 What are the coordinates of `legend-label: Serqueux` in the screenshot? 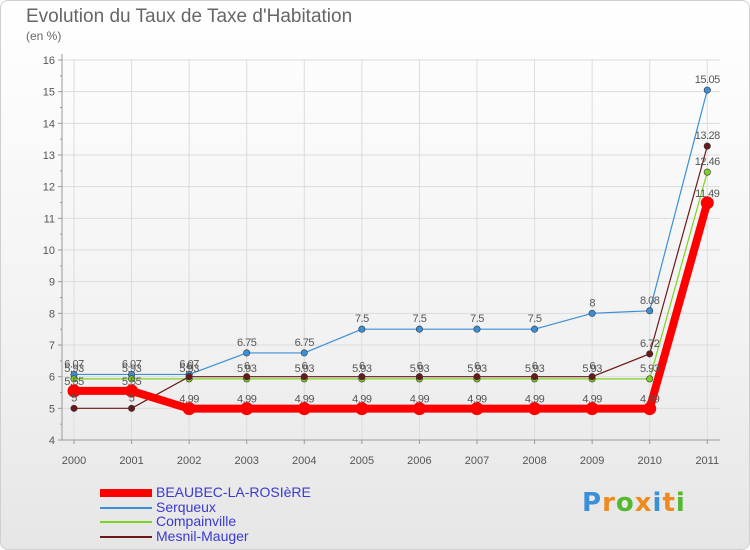 It's located at (186, 507).